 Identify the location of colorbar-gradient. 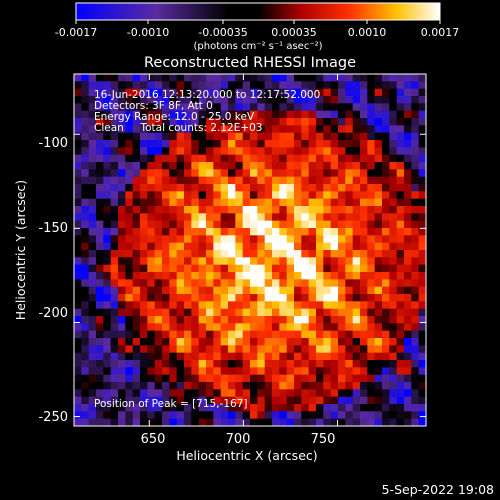
(258, 11).